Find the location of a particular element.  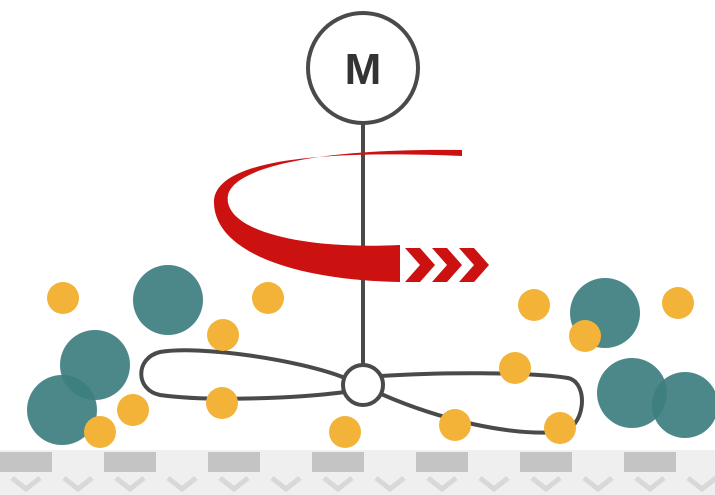

rotation-arrow is located at coordinates (351, 215).